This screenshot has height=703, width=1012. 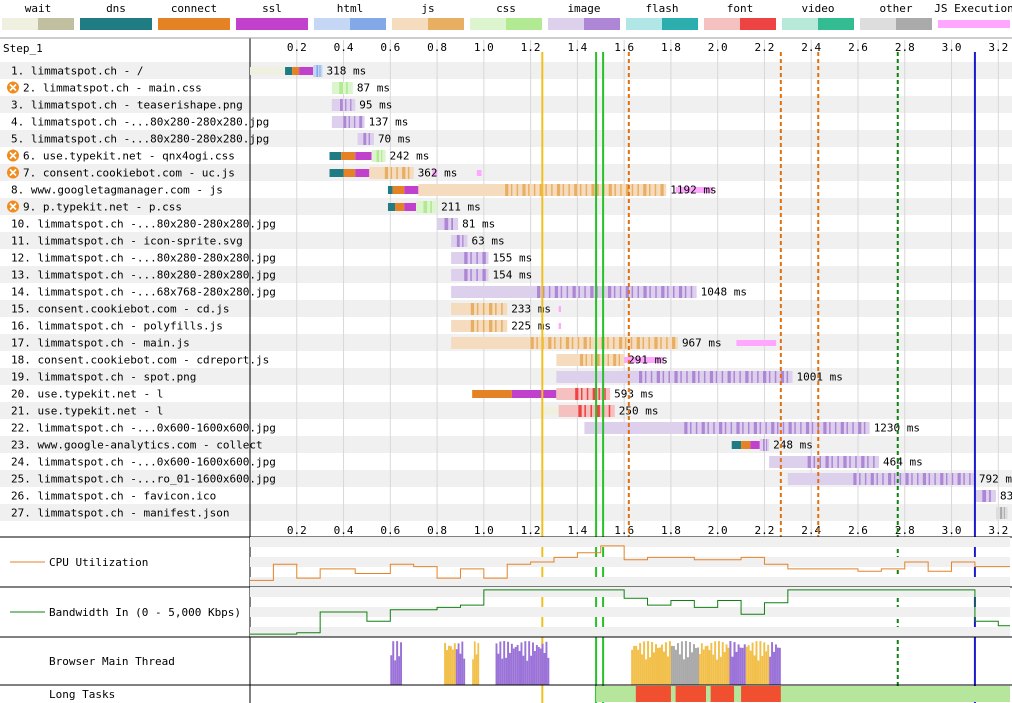 What do you see at coordinates (127, 241) in the screenshot?
I see `request-label: 11. limmatspot.ch - icon-sprite.svg` at bounding box center [127, 241].